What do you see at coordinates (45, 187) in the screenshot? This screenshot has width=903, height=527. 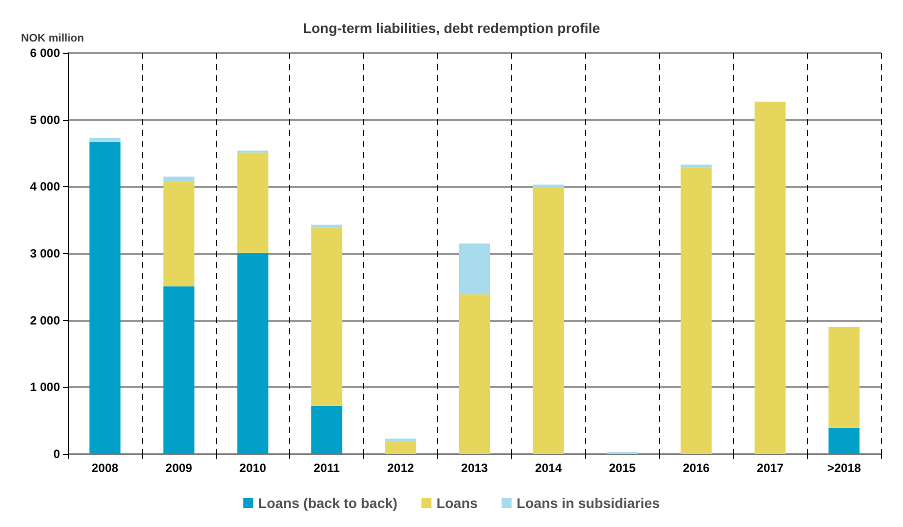 I see `y-tick-label: 4 000` at bounding box center [45, 187].